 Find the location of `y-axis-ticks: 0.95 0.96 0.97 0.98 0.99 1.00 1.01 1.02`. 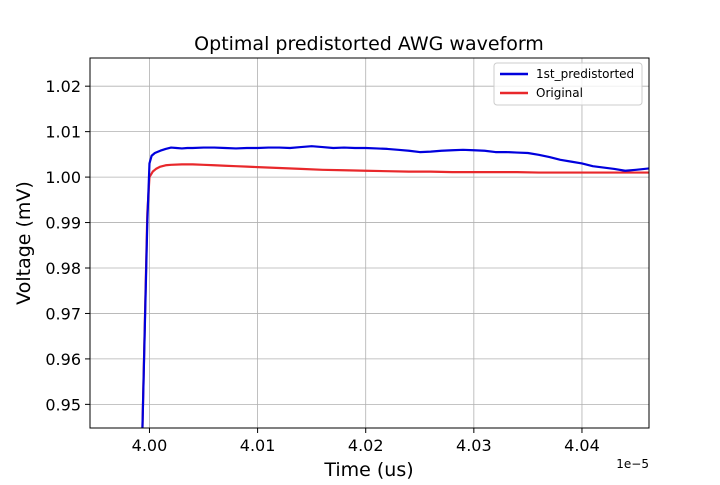

y-axis-ticks: 0.95 0.96 0.97 0.98 0.99 1.00 1.01 1.02 is located at coordinates (67, 245).